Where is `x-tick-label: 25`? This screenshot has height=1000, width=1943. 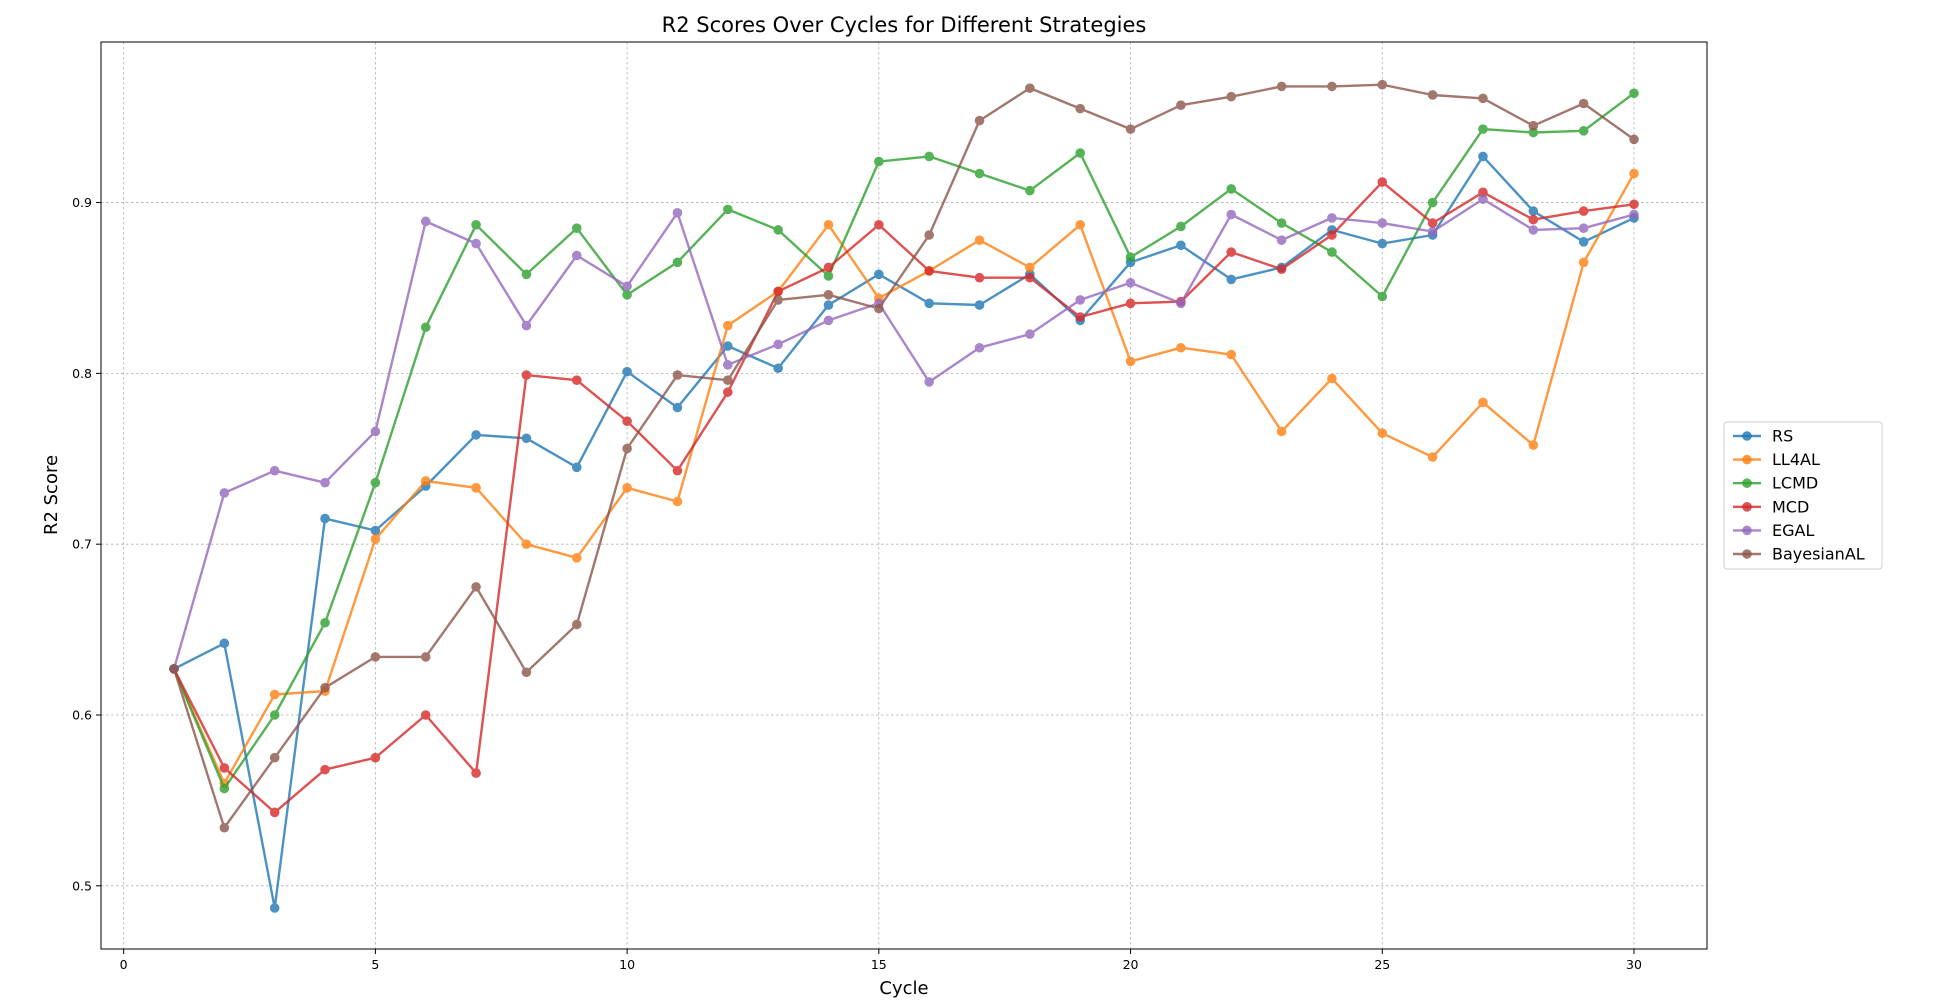 x-tick-label: 25 is located at coordinates (1382, 964).